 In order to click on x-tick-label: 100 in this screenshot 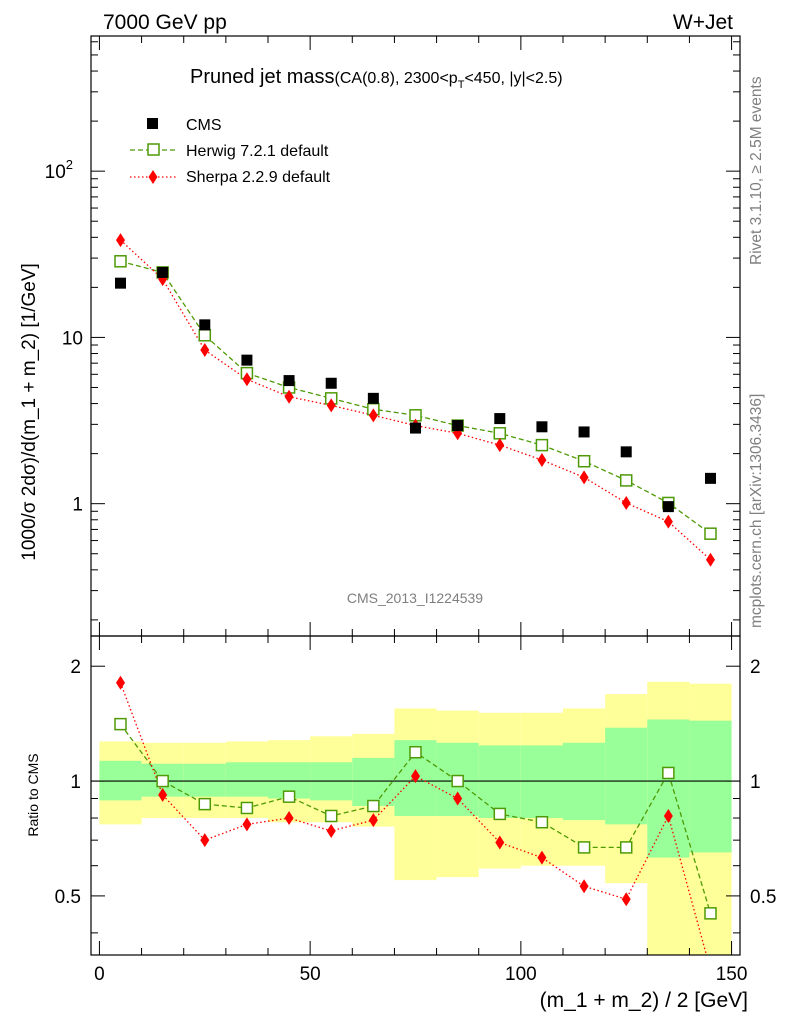, I will do `click(521, 974)`.